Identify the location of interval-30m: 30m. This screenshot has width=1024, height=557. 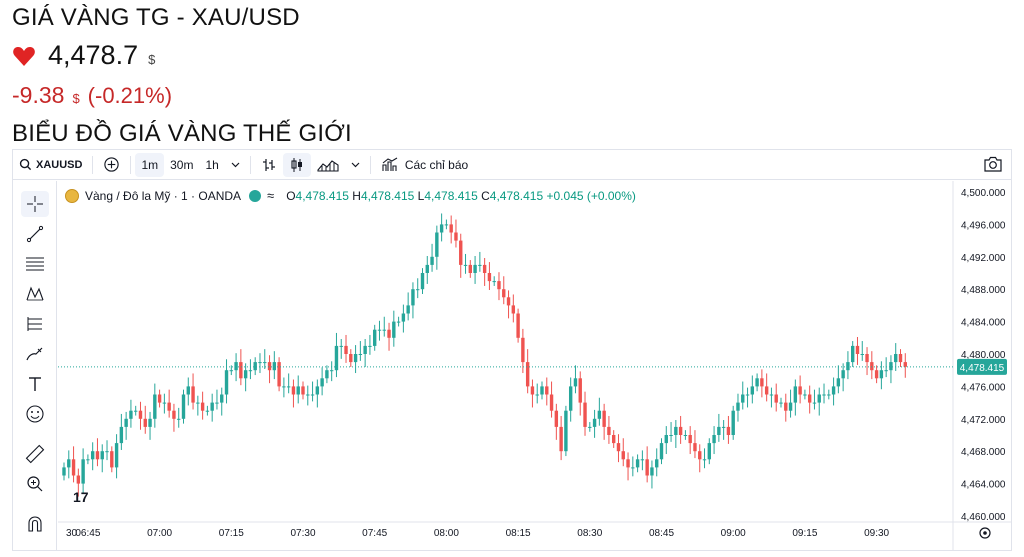
(182, 164).